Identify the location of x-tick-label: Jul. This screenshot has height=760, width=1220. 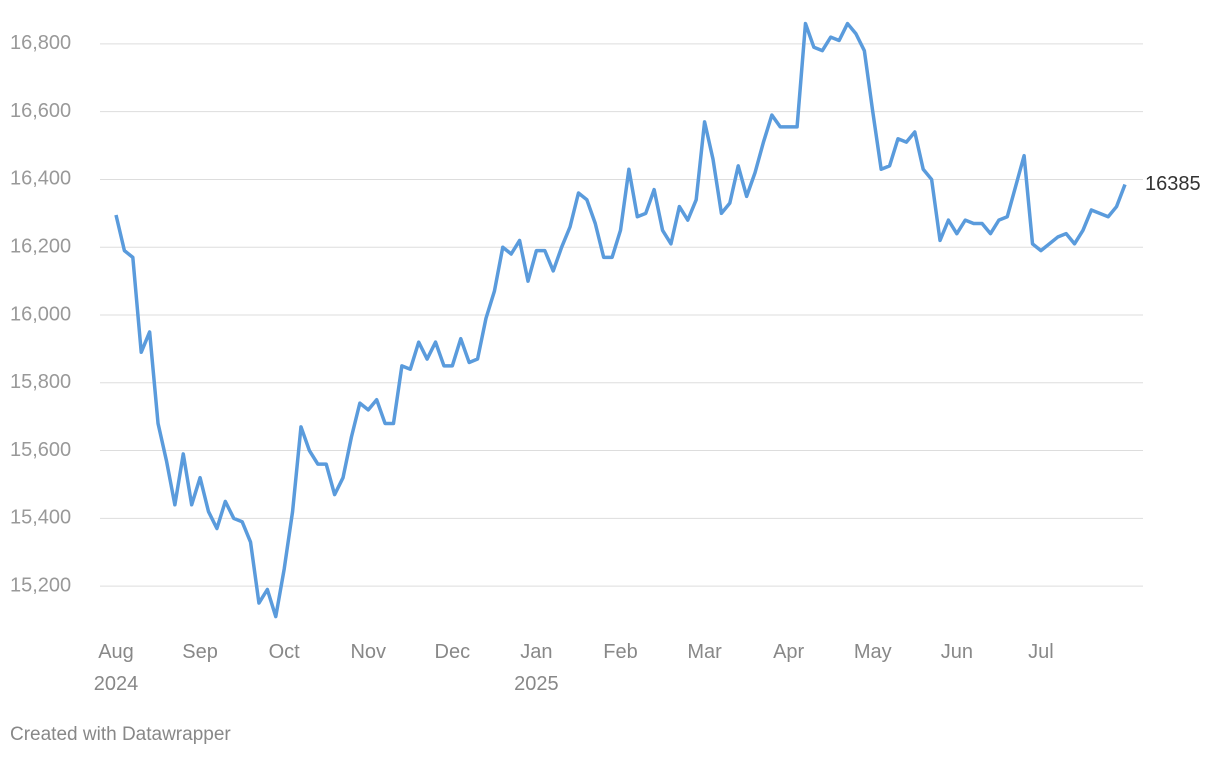
(1041, 652).